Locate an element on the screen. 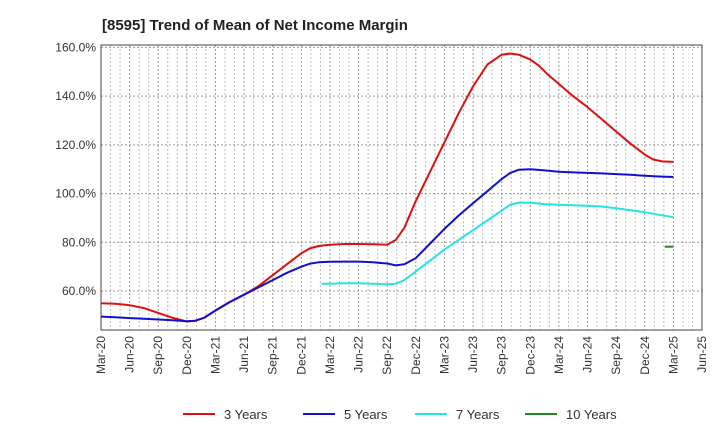 This screenshot has width=720, height=440. legend-item: 7 Years is located at coordinates (457, 414).